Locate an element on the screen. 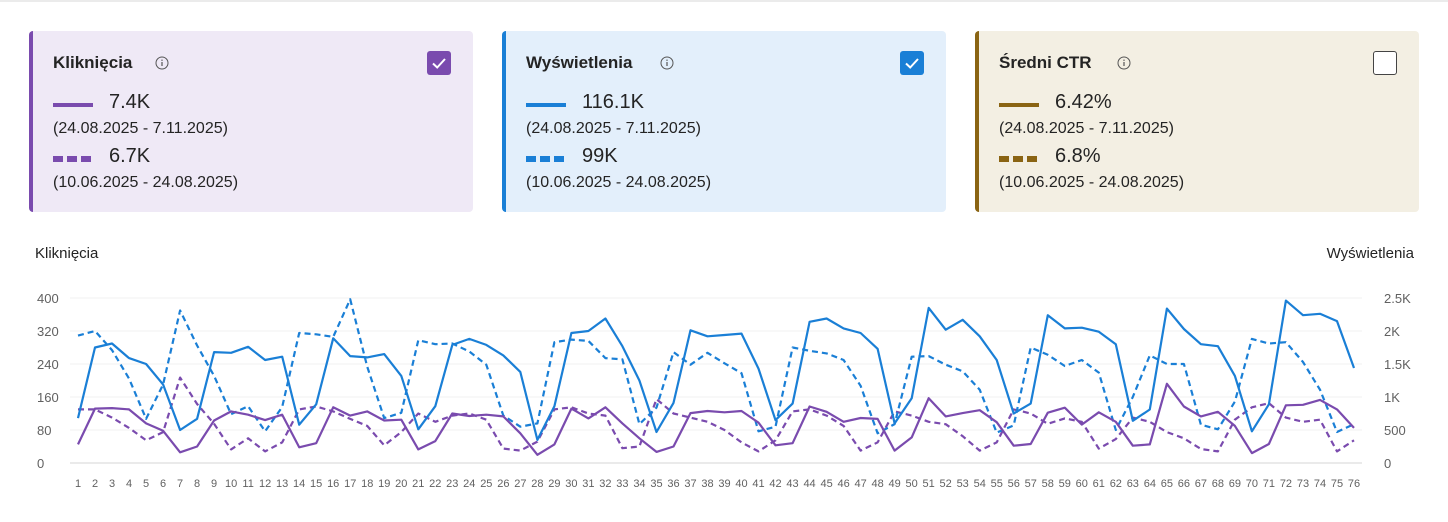  x-tick-label: 53 is located at coordinates (963, 484).